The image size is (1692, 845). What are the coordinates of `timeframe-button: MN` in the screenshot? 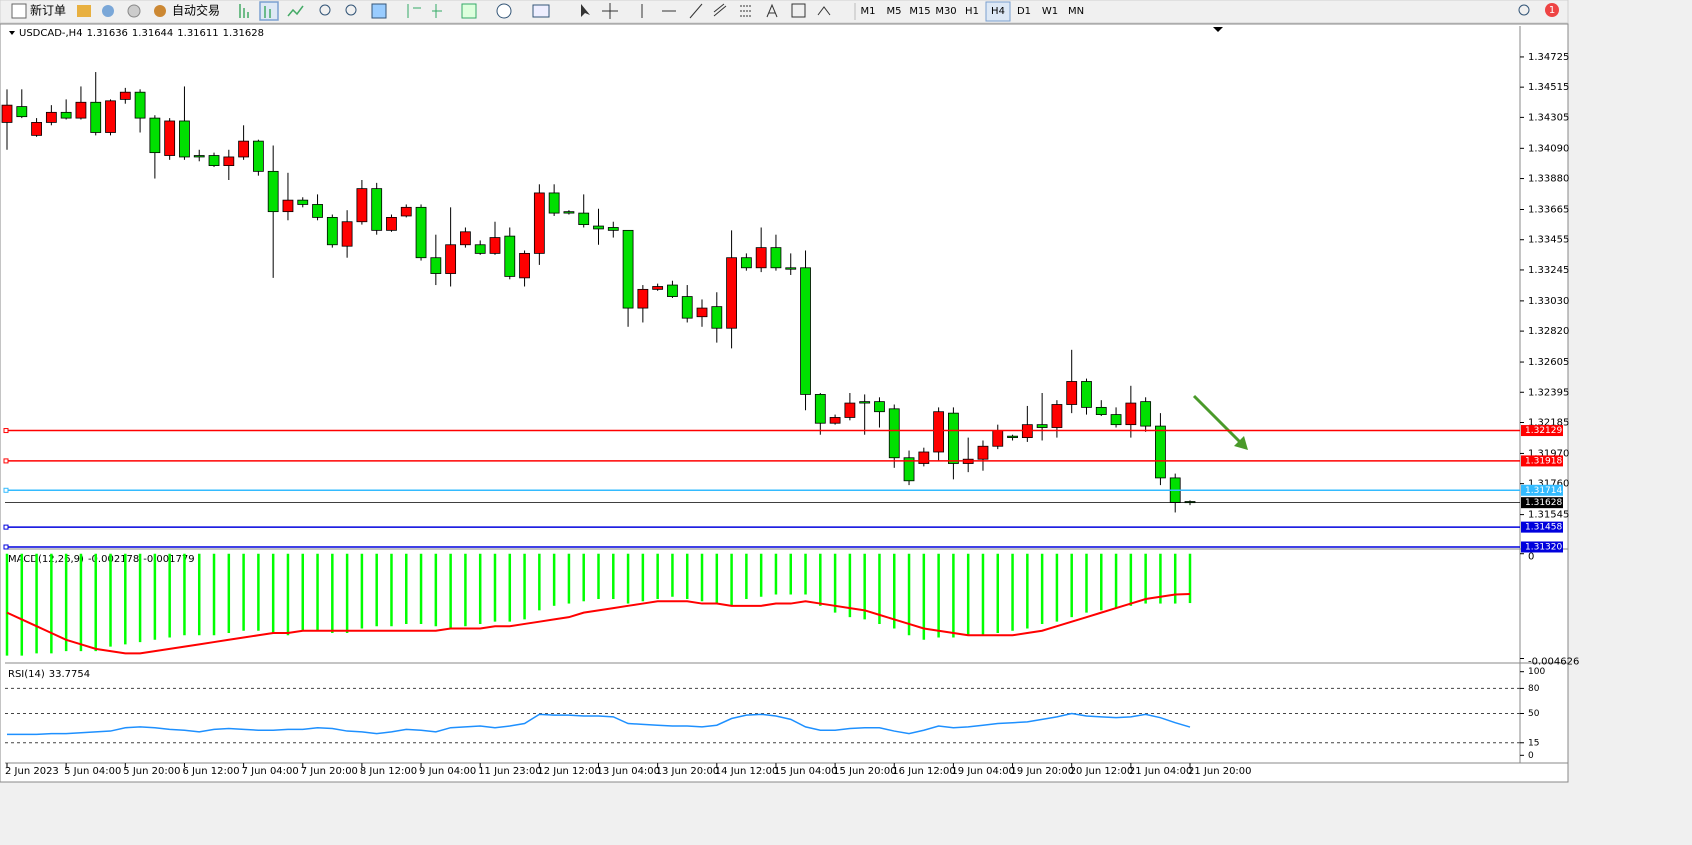 It's located at (1076, 11).